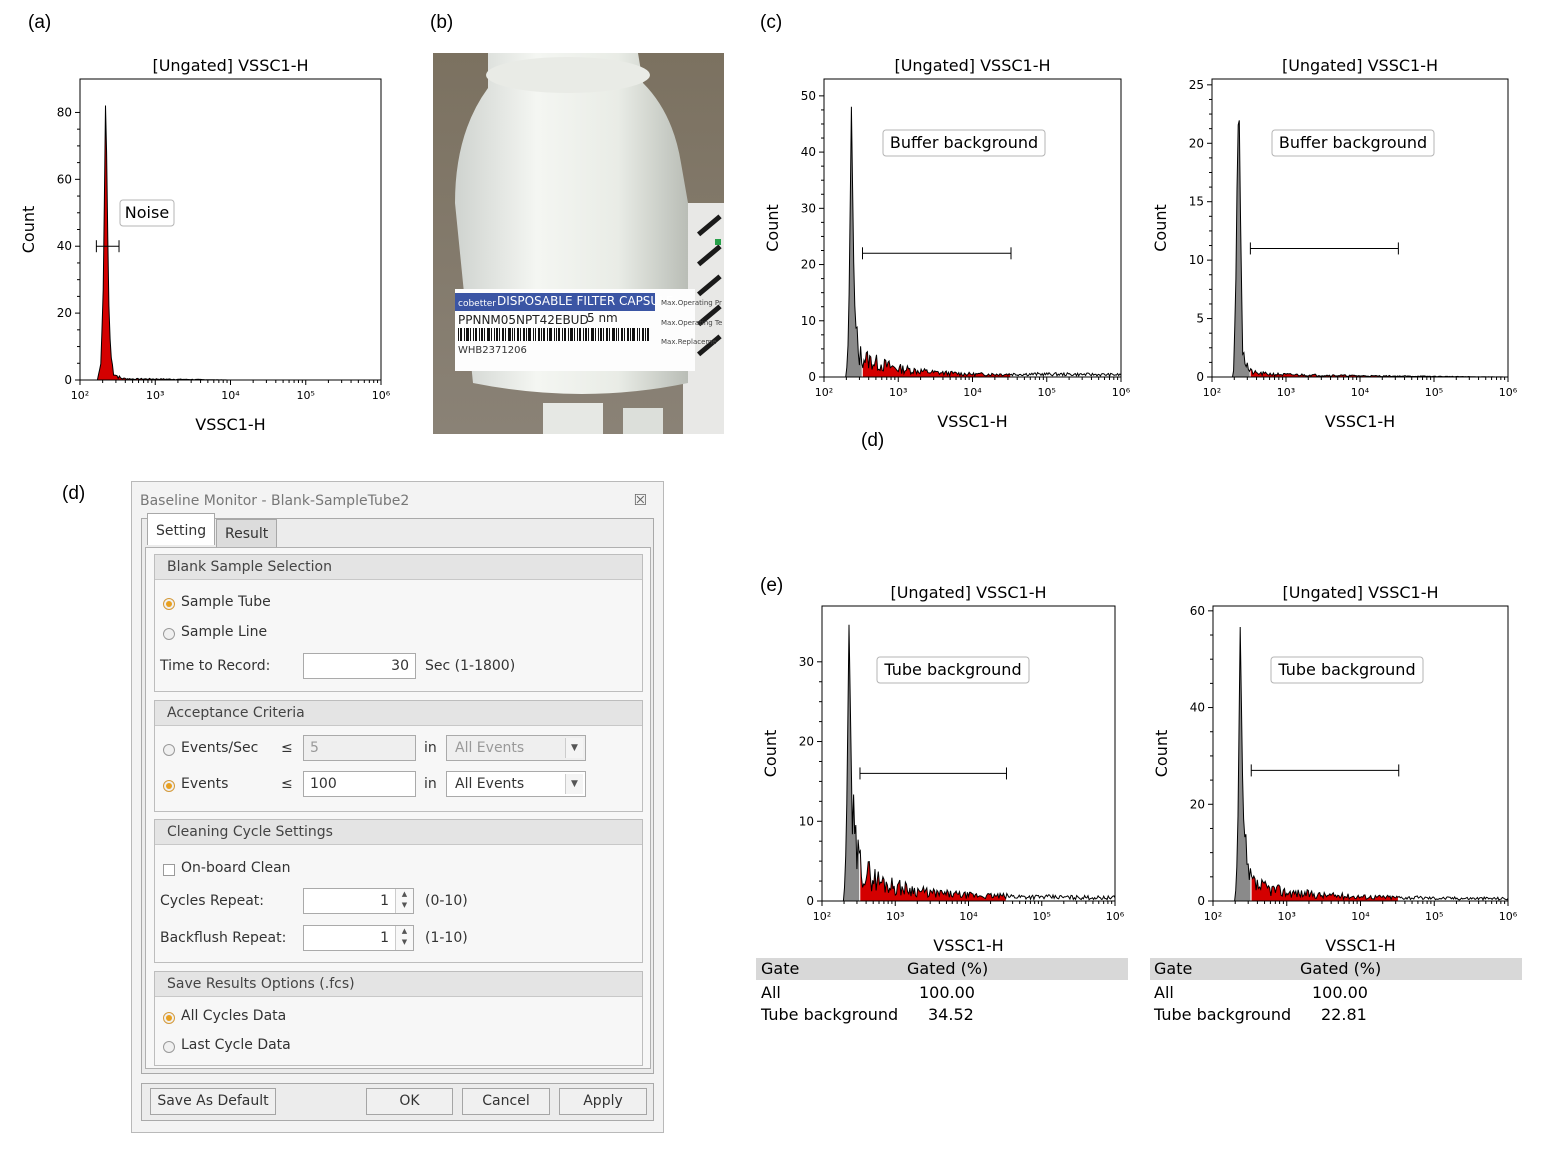  Describe the element at coordinates (1173, 968) in the screenshot. I see `gate-header: Gate` at that location.